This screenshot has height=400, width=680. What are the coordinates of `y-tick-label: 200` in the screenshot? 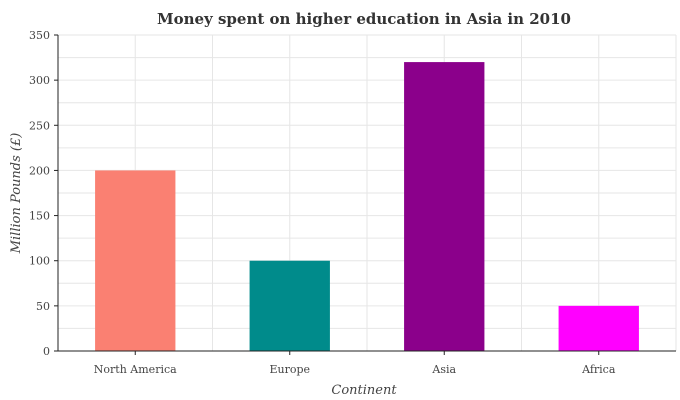 It's located at (39, 170).